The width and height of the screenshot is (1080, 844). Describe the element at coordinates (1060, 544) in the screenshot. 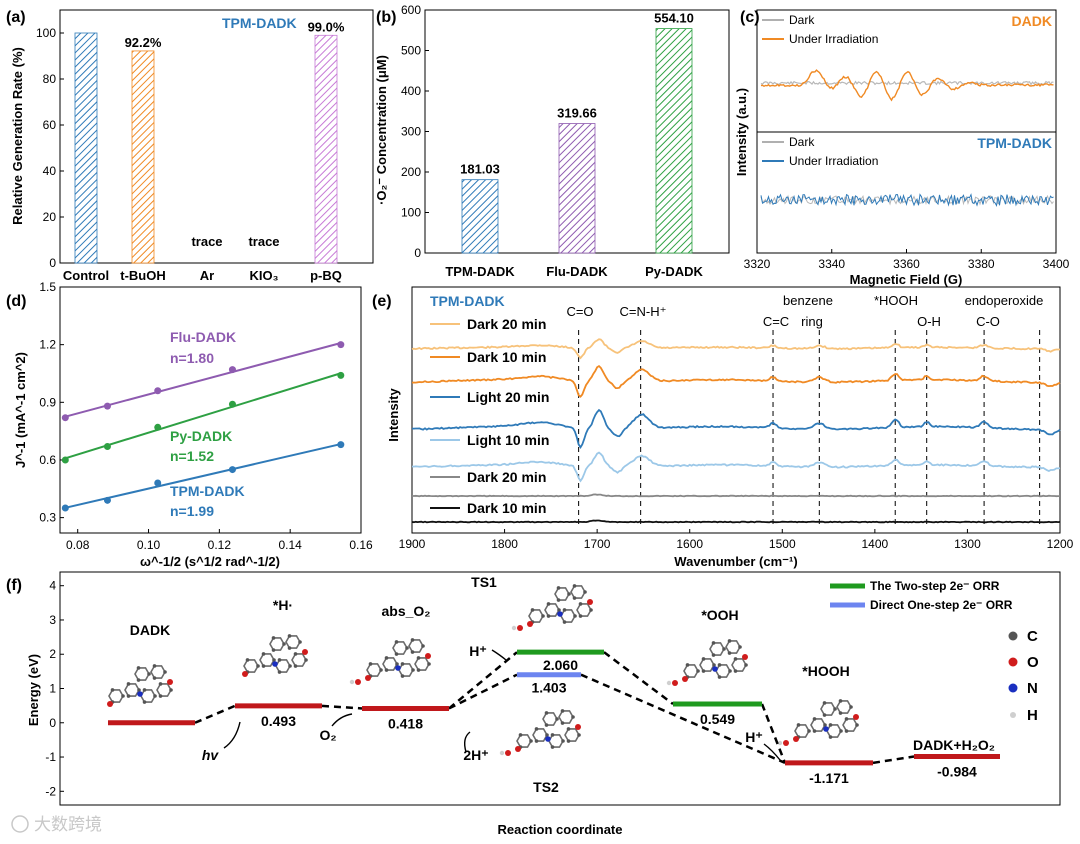

I see `e-x-tick-label: 1200` at that location.